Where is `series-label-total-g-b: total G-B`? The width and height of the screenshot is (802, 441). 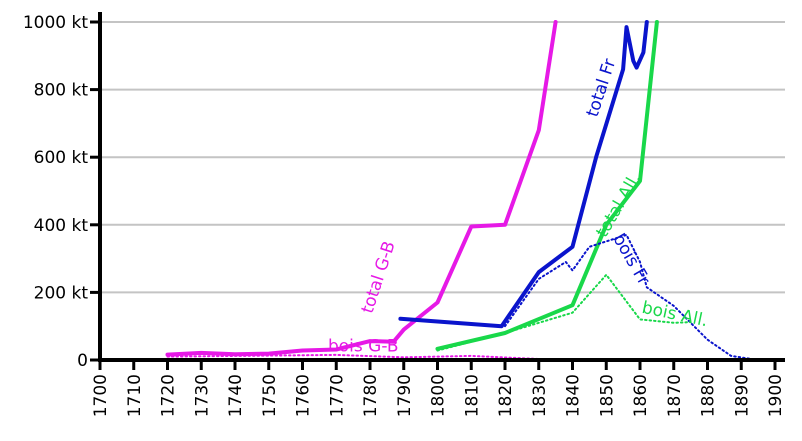
series-label-total-g-b: total G-B is located at coordinates (379, 277).